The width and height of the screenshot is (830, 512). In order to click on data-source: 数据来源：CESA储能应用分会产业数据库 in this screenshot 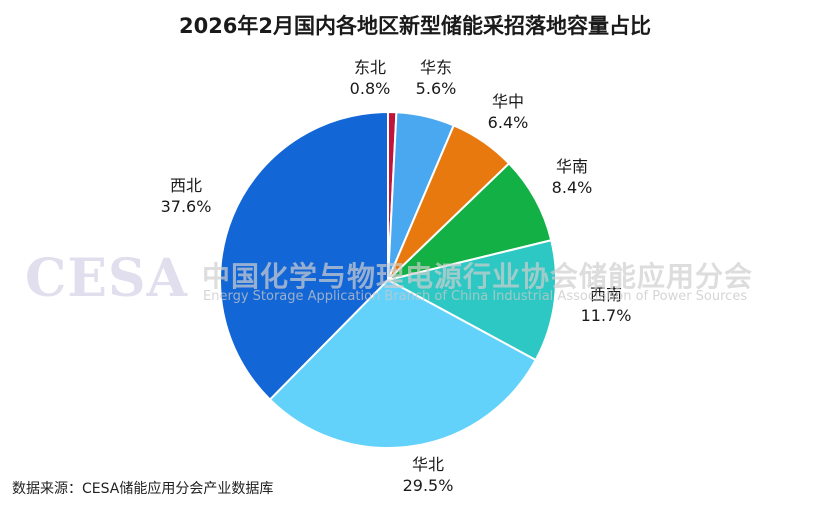, I will do `click(143, 489)`.